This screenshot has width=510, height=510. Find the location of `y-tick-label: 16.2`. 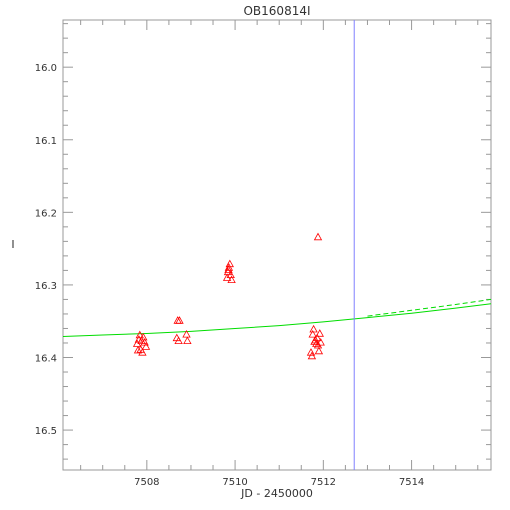

y-tick-label: 16.2 is located at coordinates (46, 213).